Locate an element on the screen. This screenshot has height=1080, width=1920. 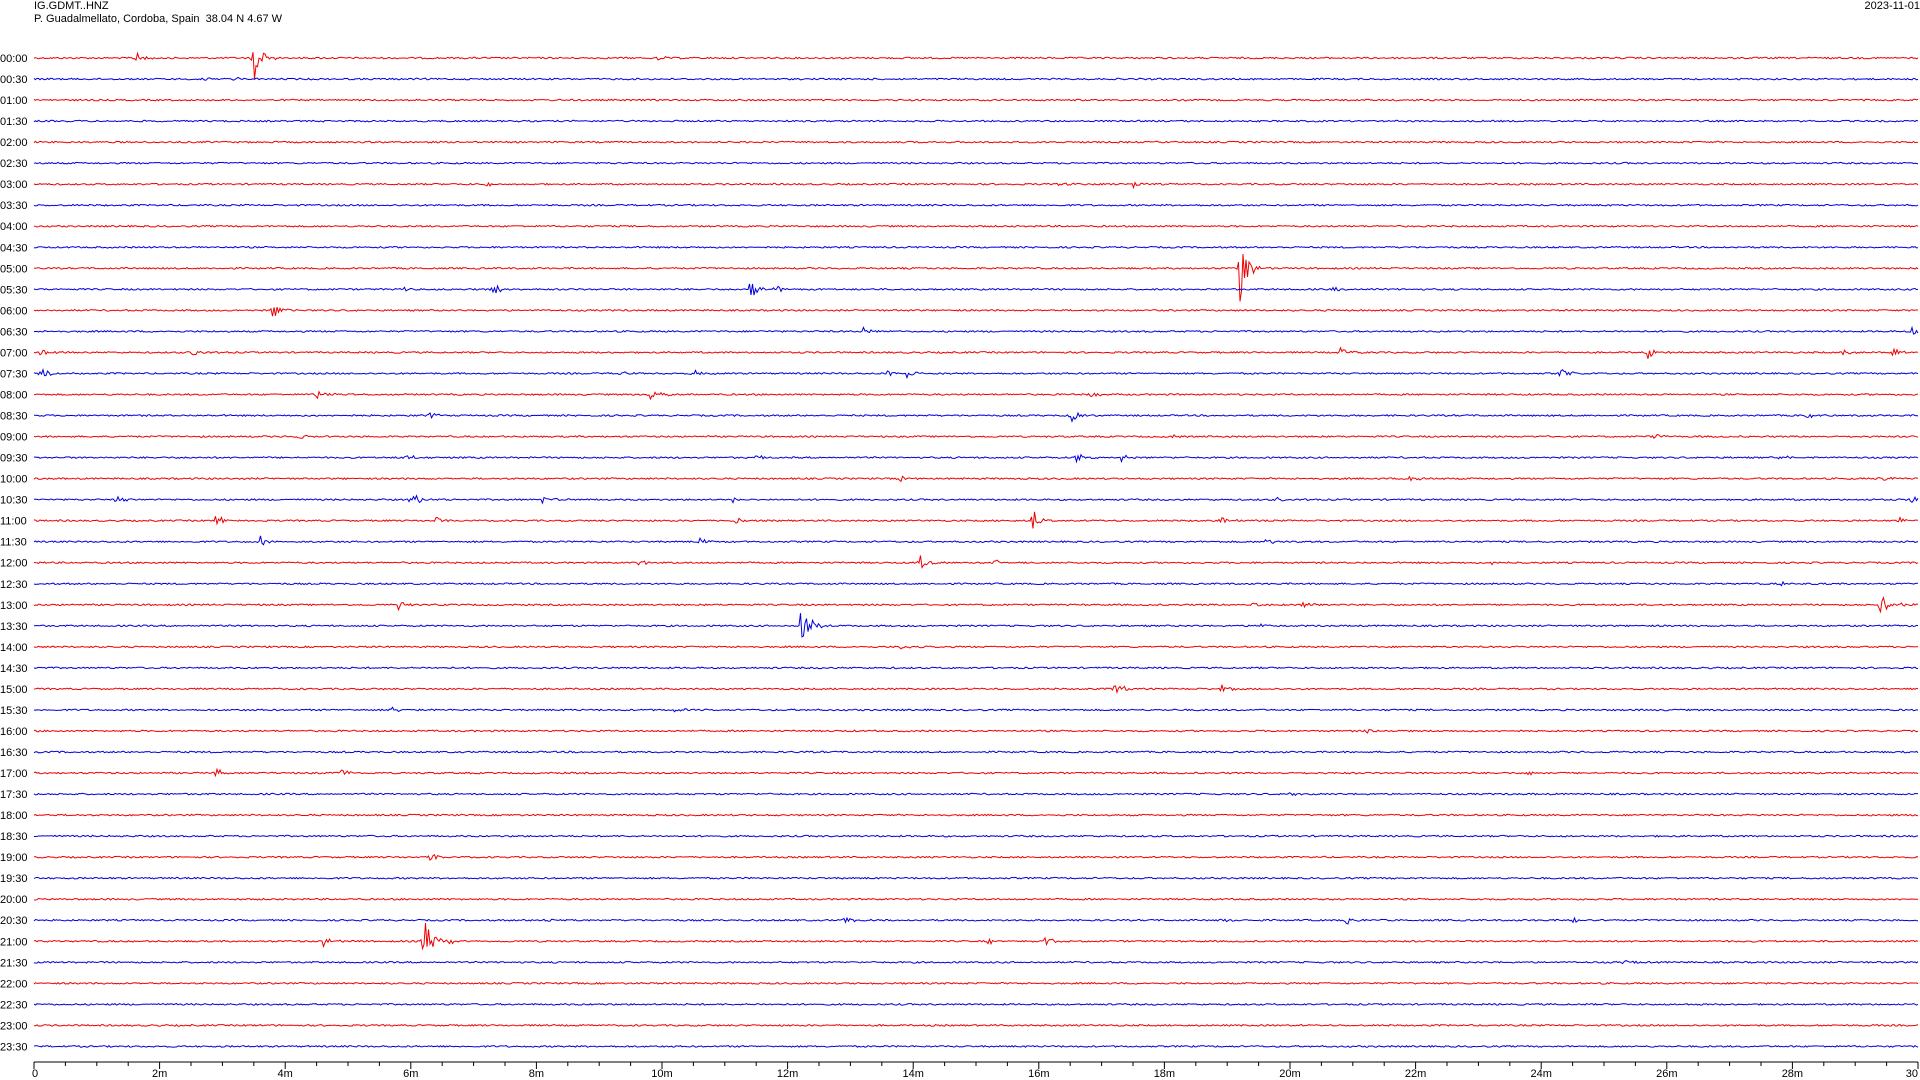
row-label: 04:30 is located at coordinates (14, 248).